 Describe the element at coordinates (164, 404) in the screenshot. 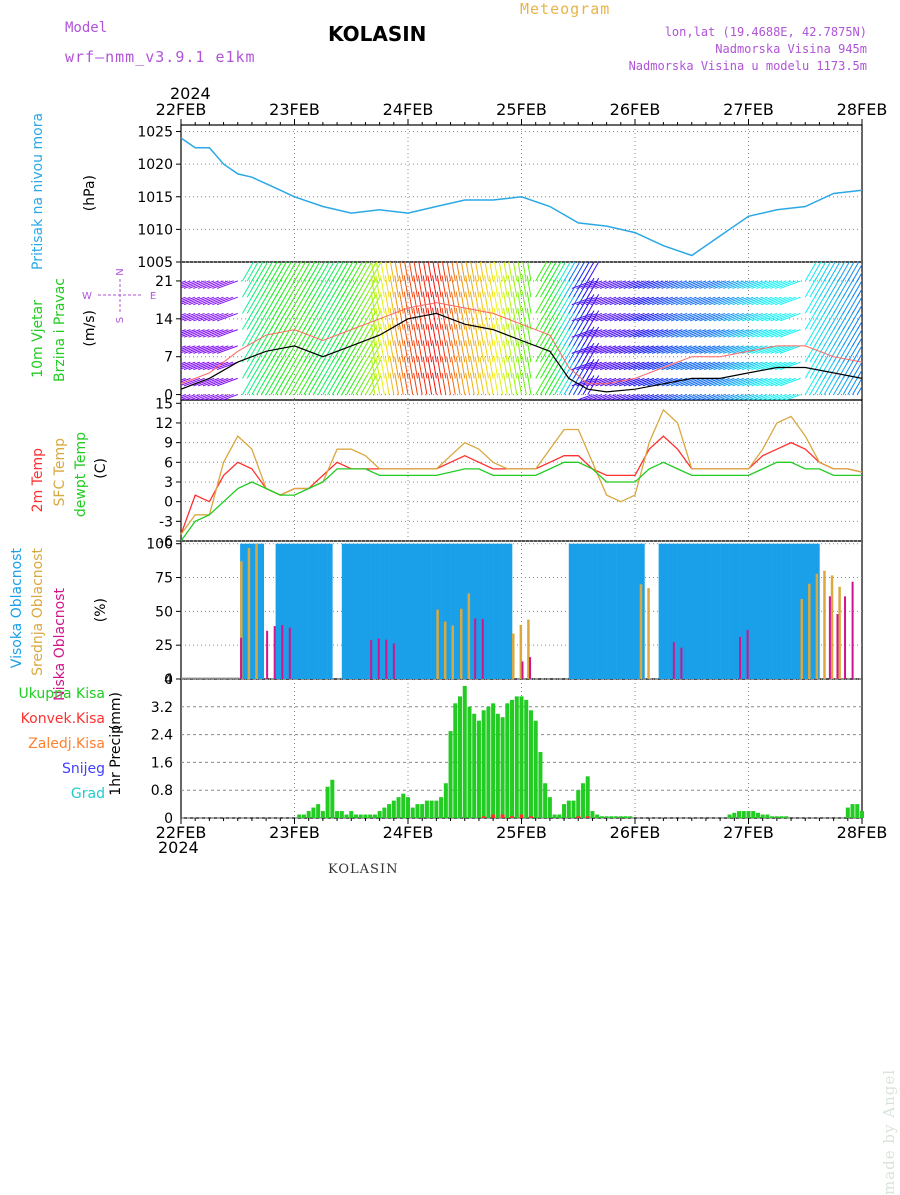

I see `y-tick-label: 15` at that location.